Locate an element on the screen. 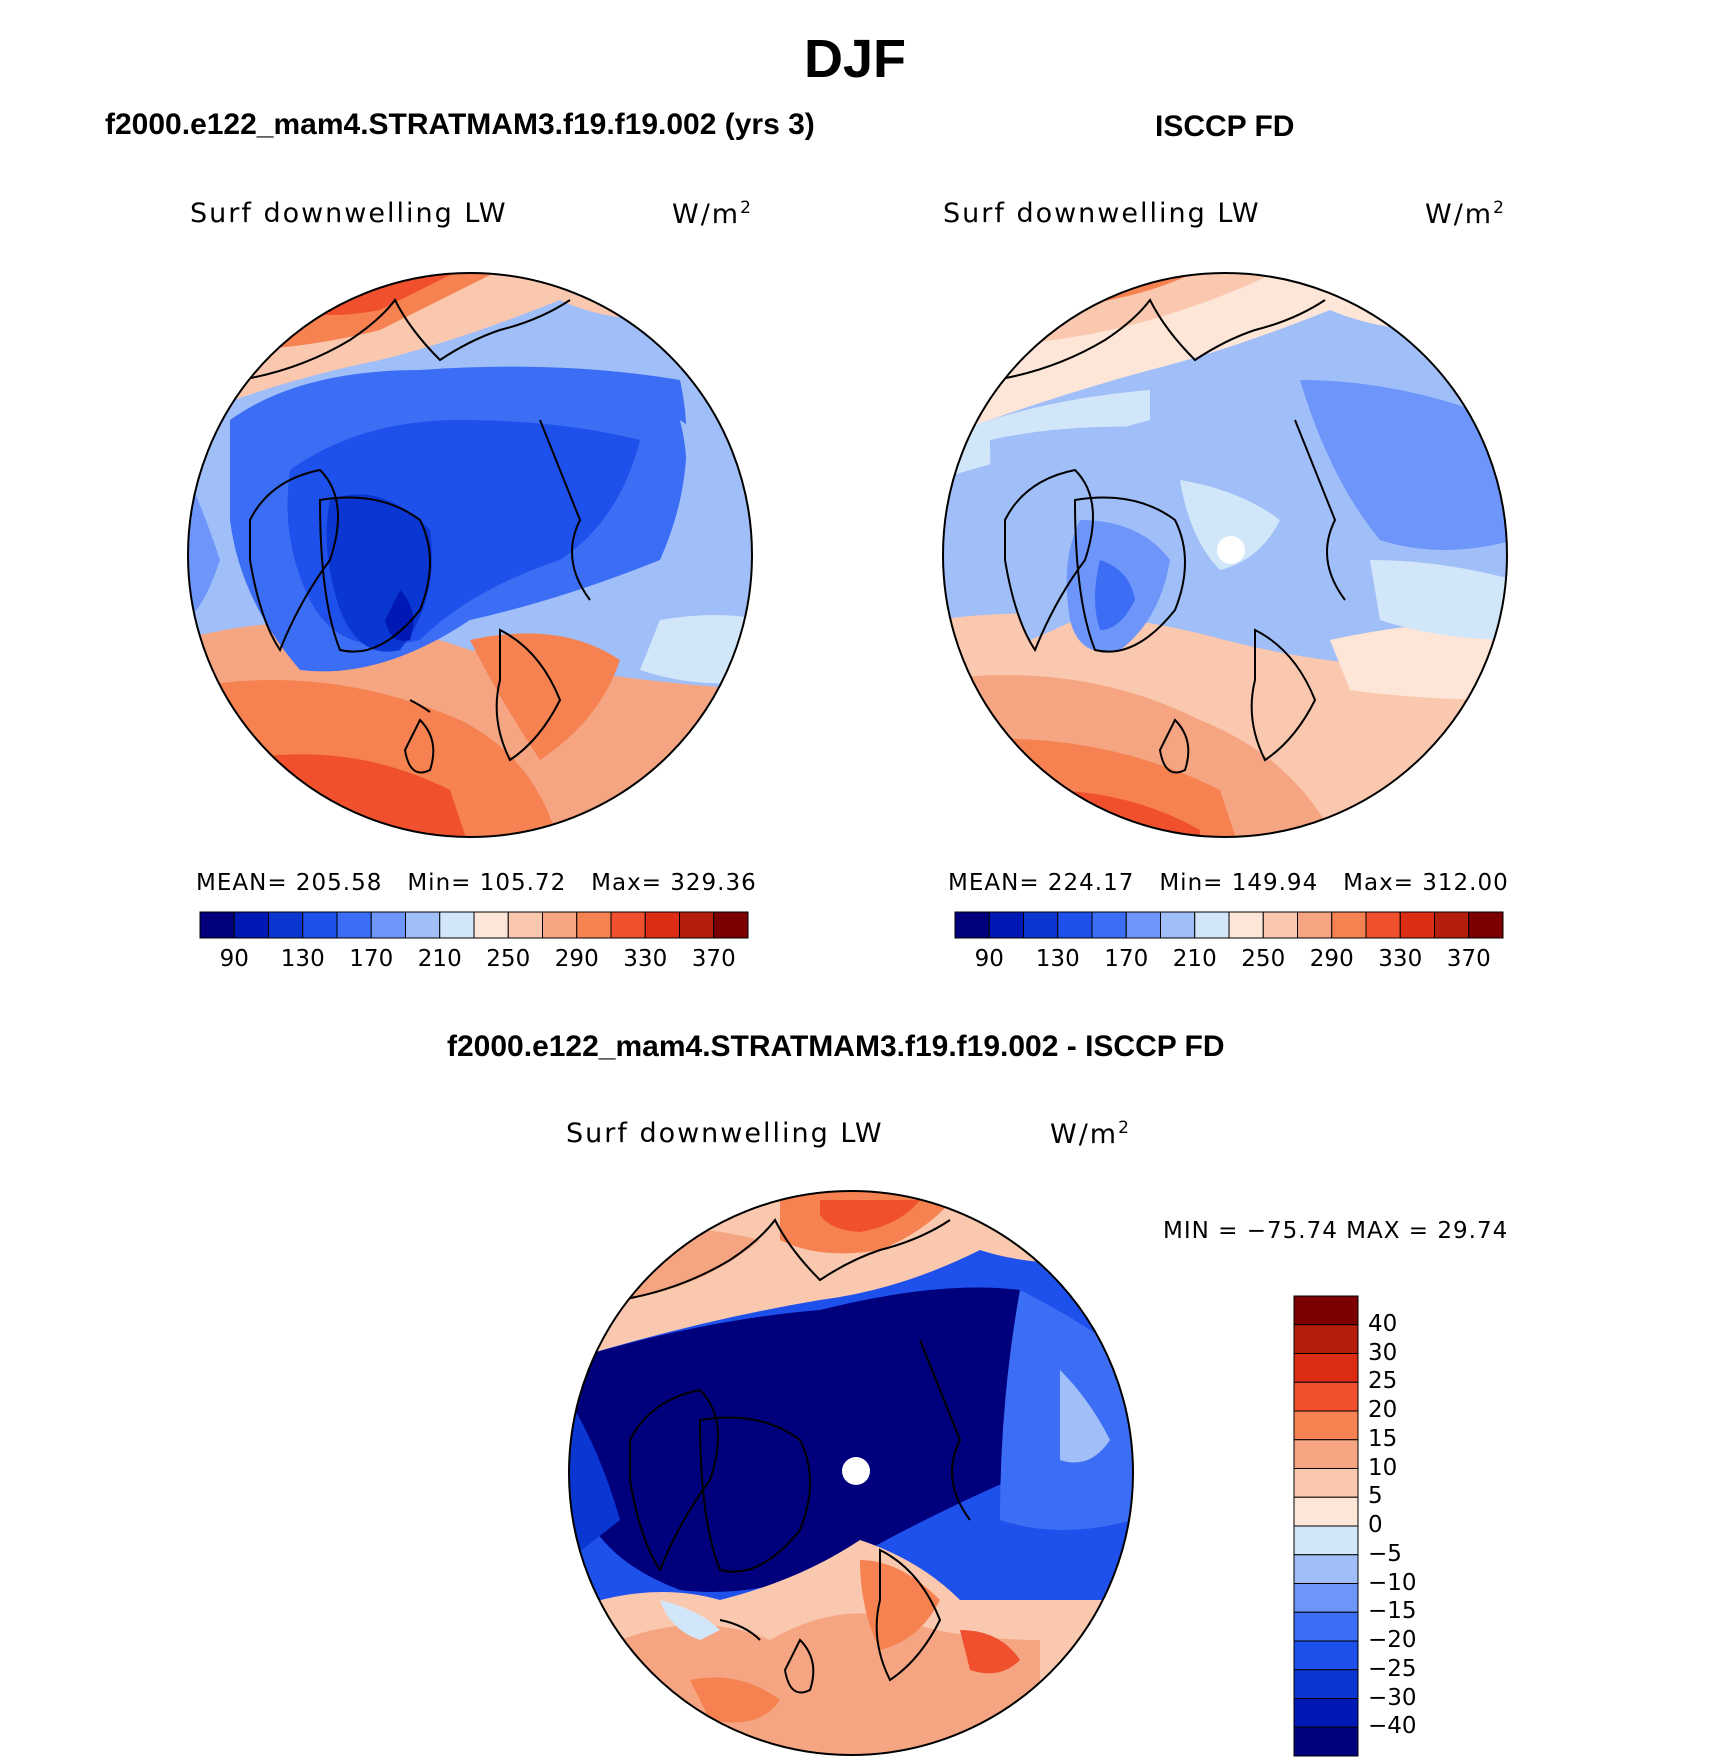 The height and width of the screenshot is (1764, 1710). panel2-colorbar-tick-label: 170 is located at coordinates (1126, 959).